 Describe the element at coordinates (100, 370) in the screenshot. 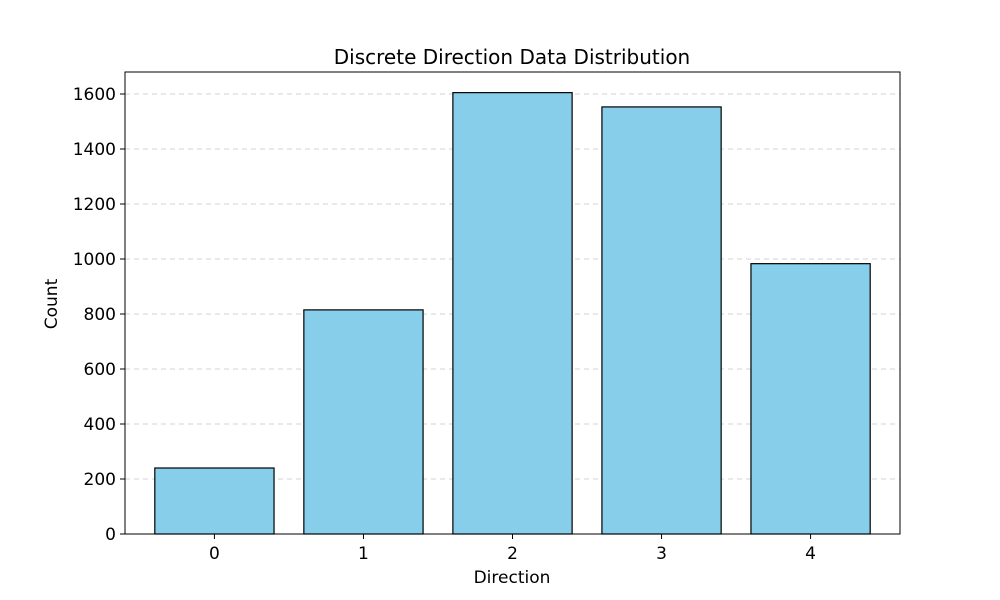

I see `y-tick-label: 600` at that location.